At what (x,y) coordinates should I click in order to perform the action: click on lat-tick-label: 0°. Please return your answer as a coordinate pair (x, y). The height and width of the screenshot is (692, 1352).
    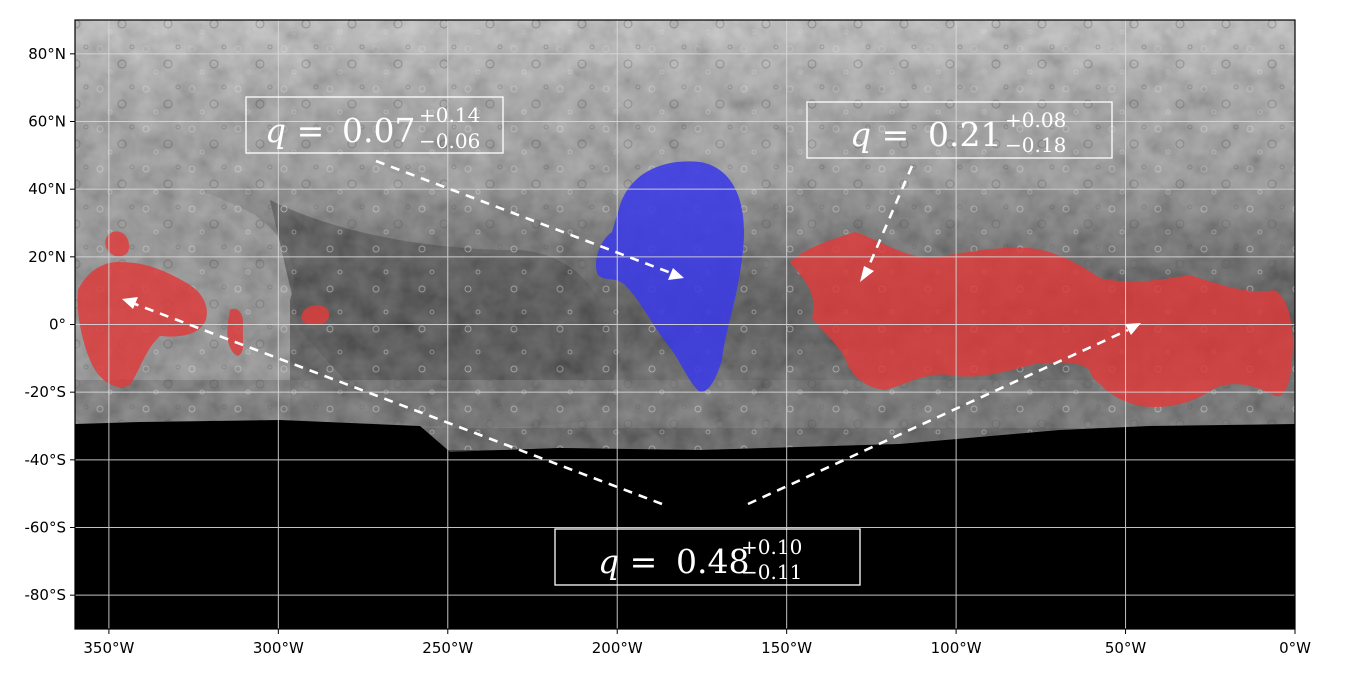
    Looking at the image, I should click on (57, 325).